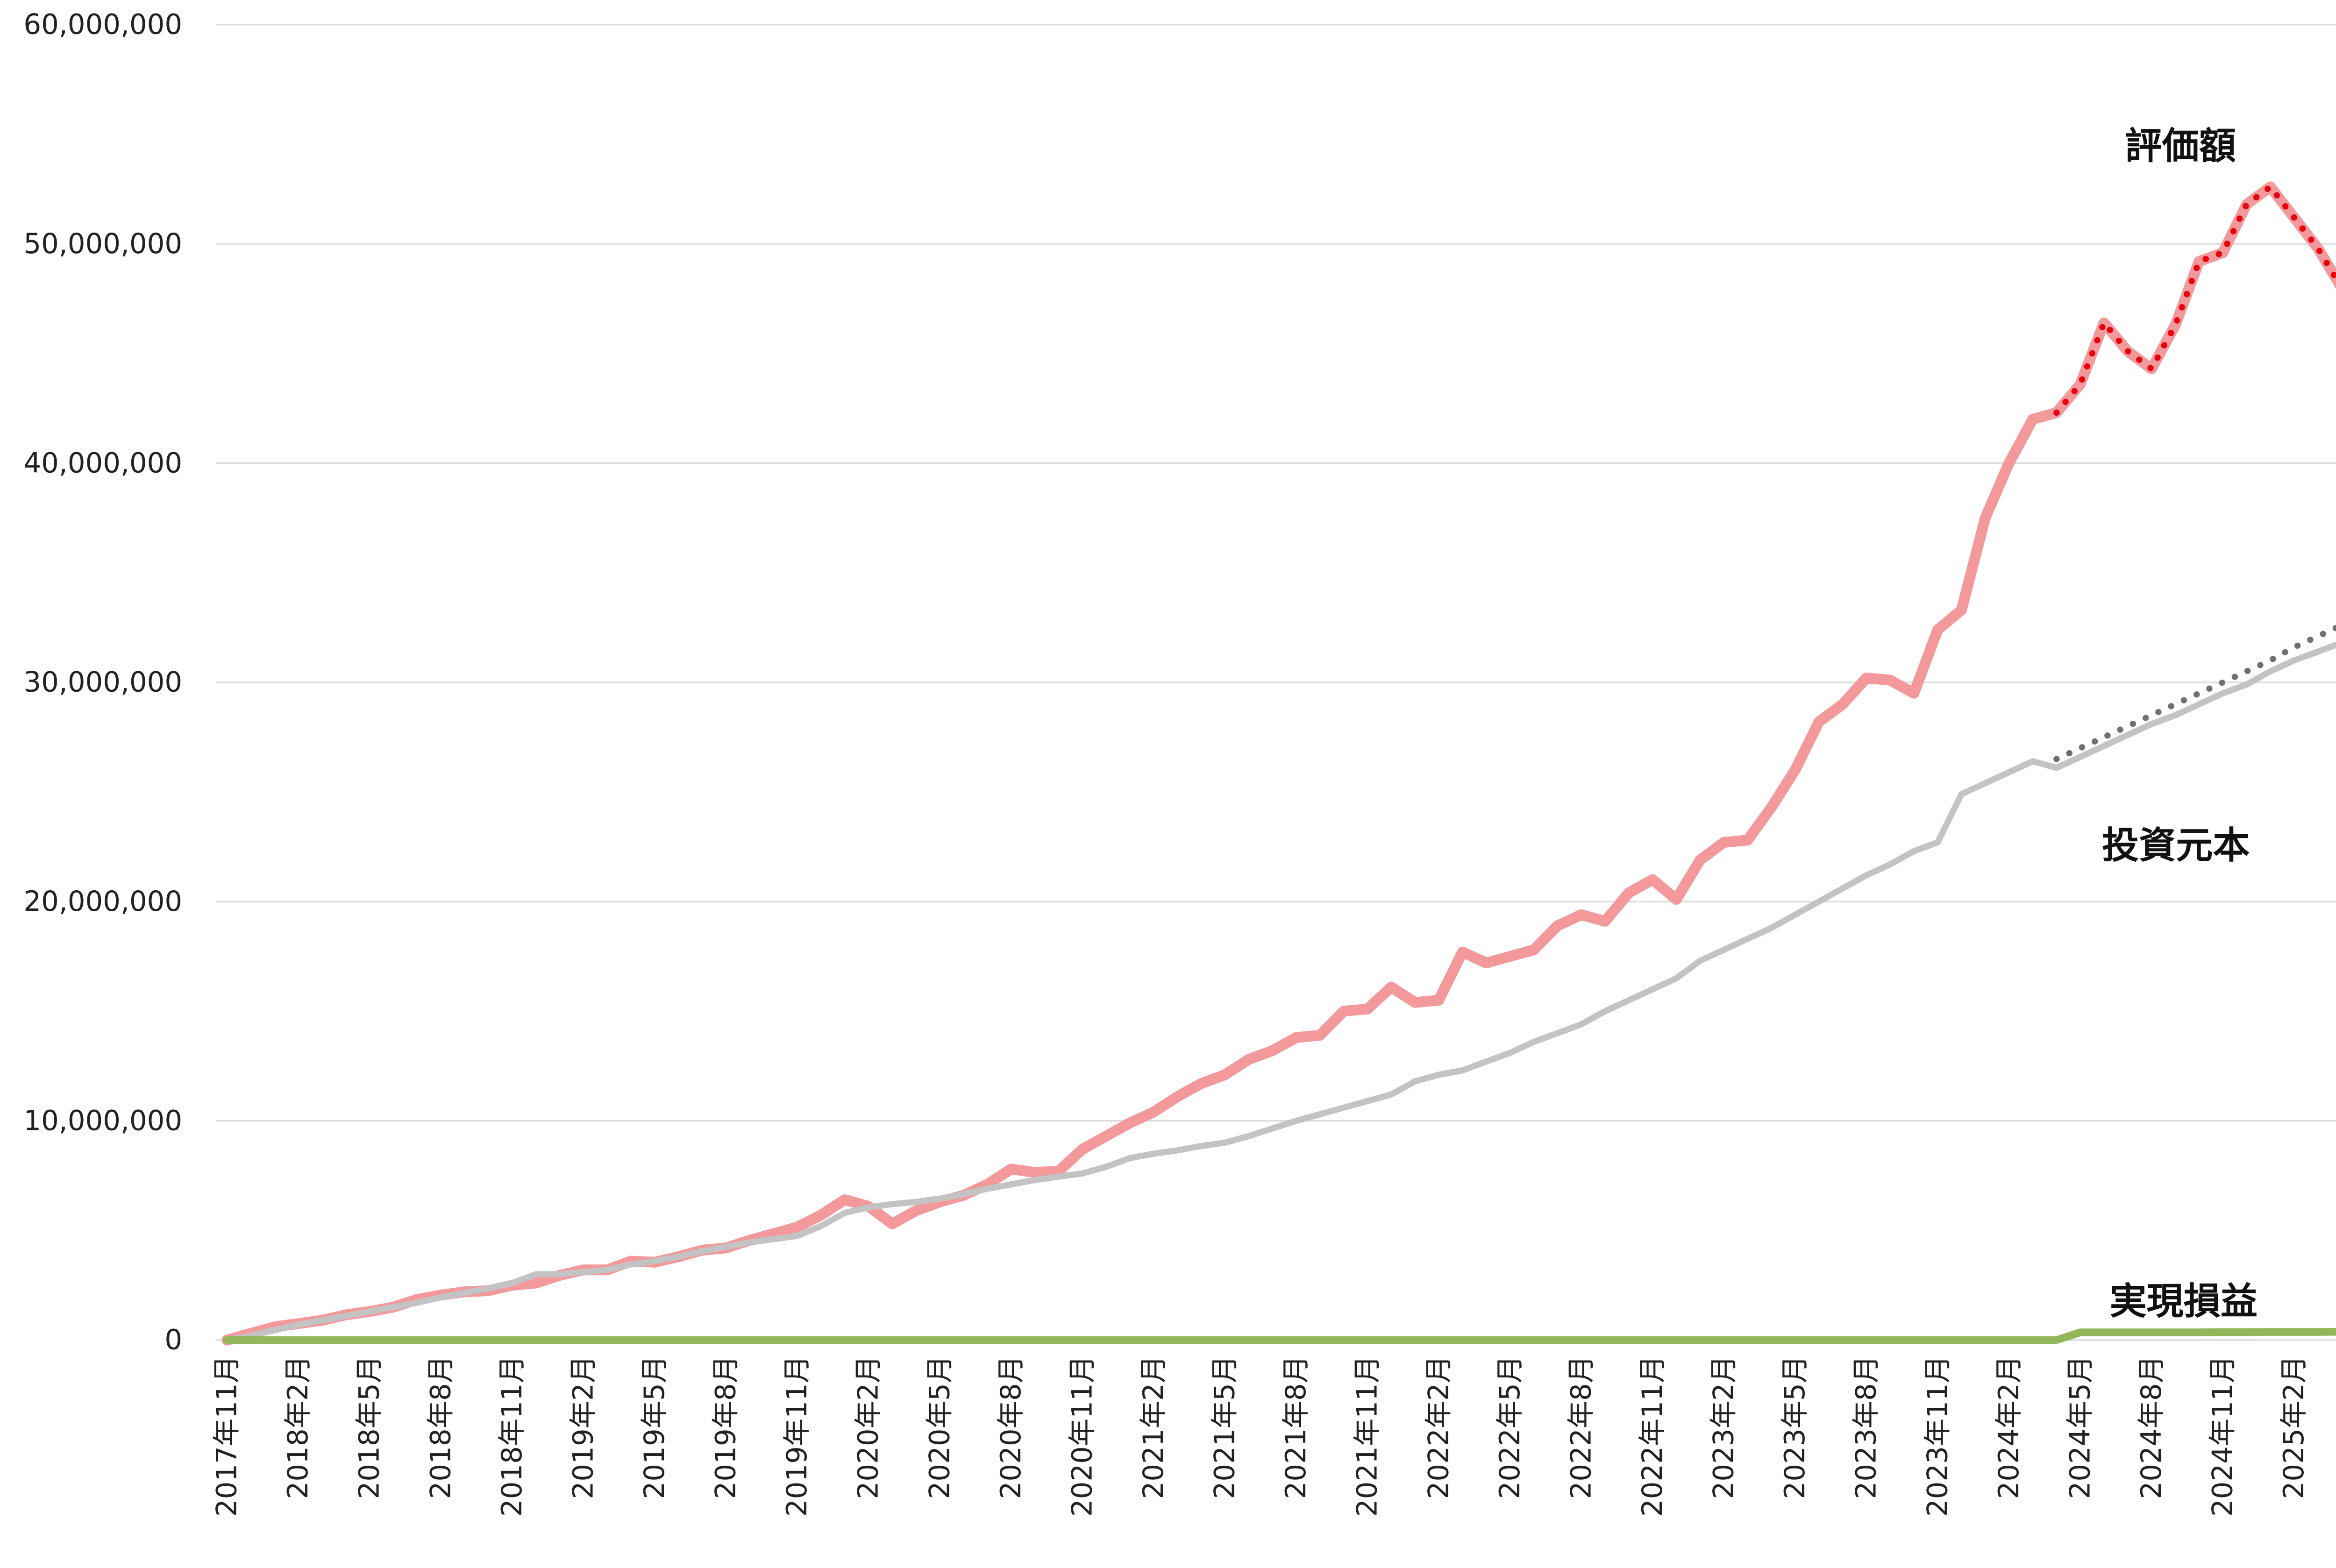 This screenshot has width=2336, height=1568. Describe the element at coordinates (654, 1427) in the screenshot. I see `x-tick-label: 2019年5月` at that location.